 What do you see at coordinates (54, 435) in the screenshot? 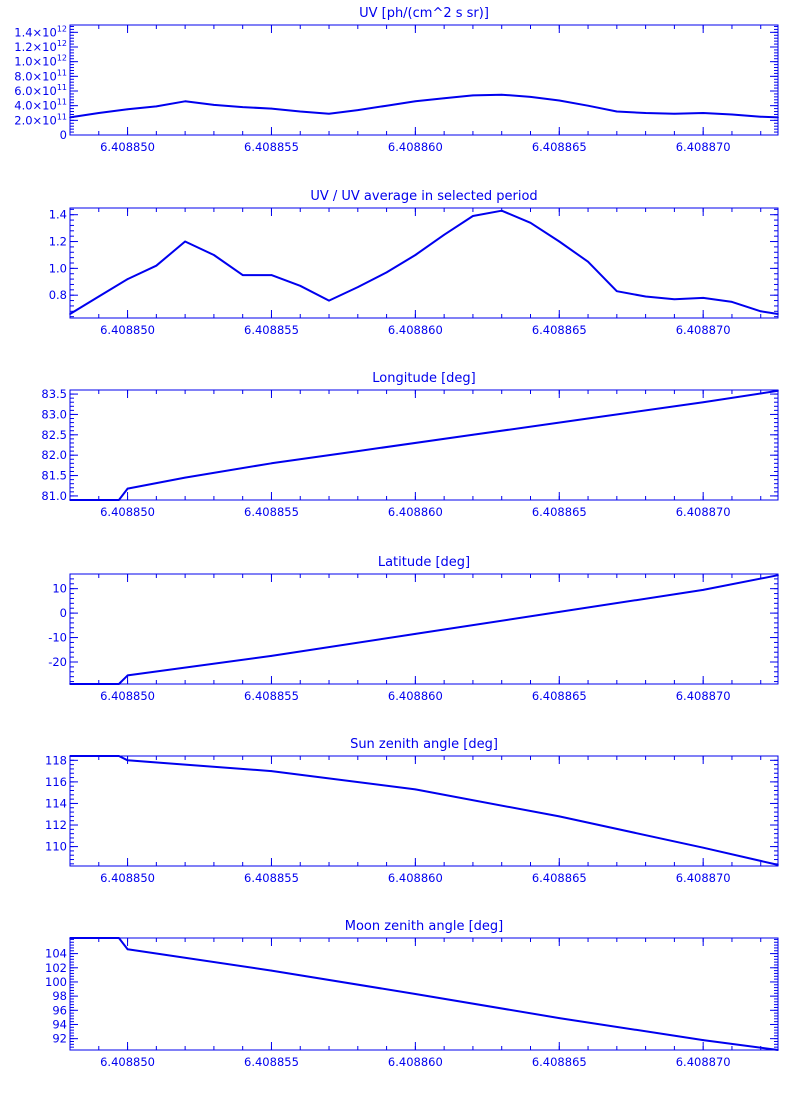
I see `y-tick-label: 82.5` at bounding box center [54, 435].